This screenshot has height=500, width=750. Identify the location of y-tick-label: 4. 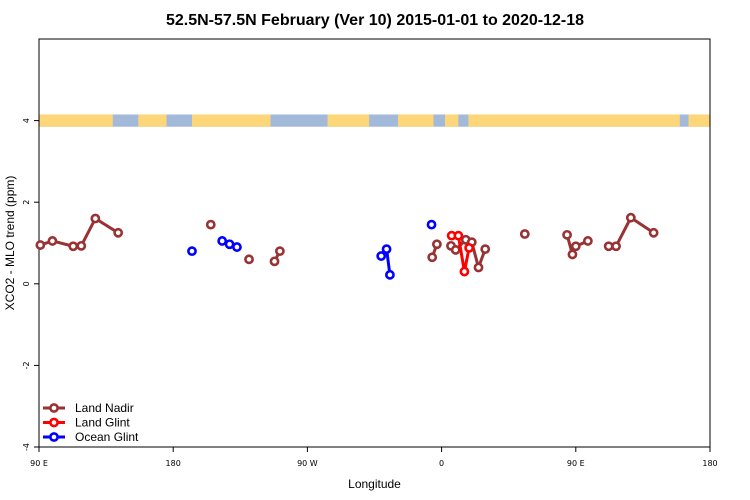
(26, 120).